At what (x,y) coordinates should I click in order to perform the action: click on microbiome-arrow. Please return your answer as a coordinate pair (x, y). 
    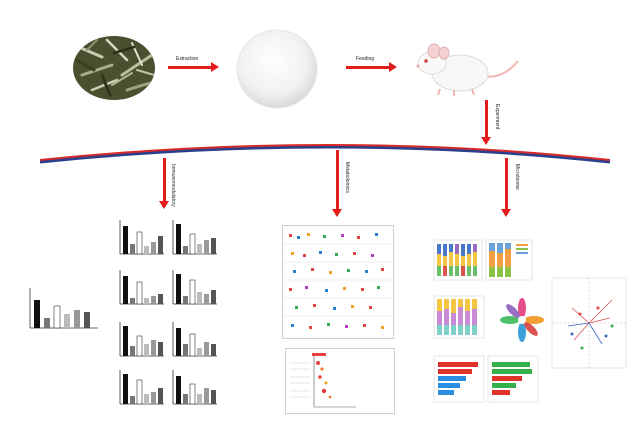
    Looking at the image, I should click on (506, 184).